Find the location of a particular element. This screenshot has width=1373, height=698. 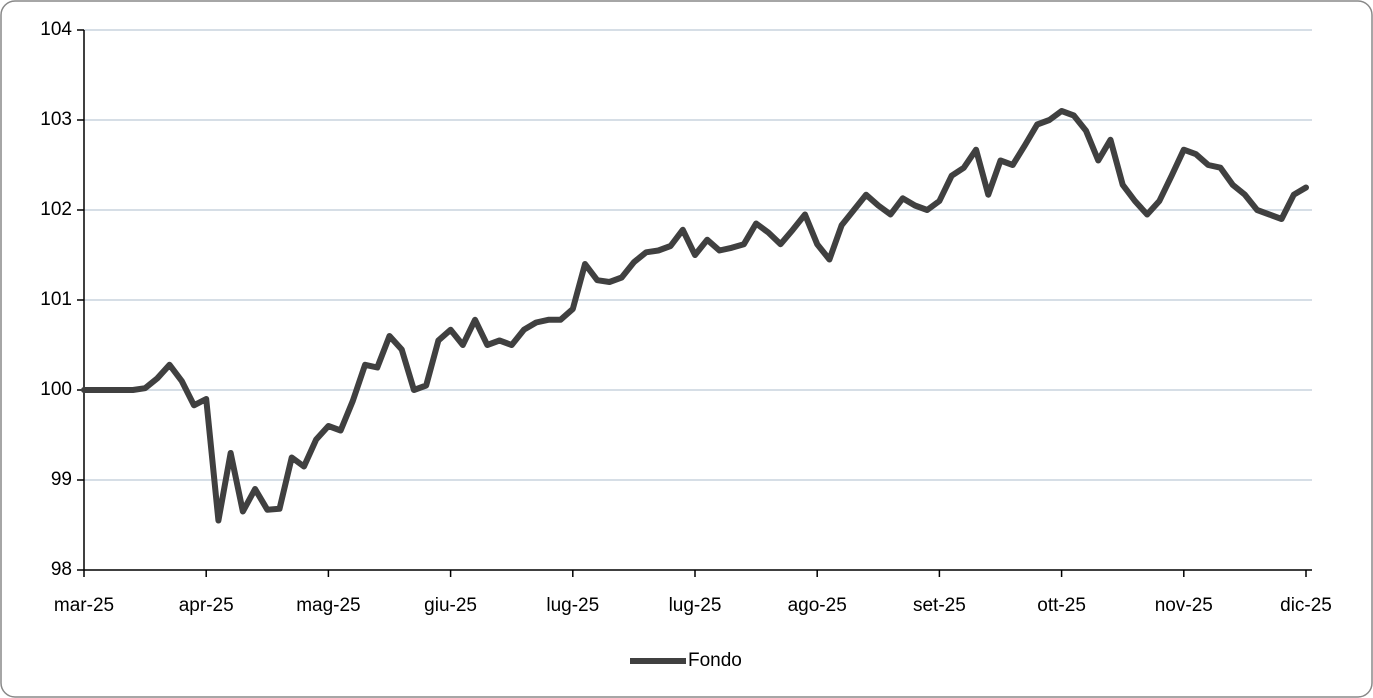

y-tick-label: 103 is located at coordinates (56, 119).